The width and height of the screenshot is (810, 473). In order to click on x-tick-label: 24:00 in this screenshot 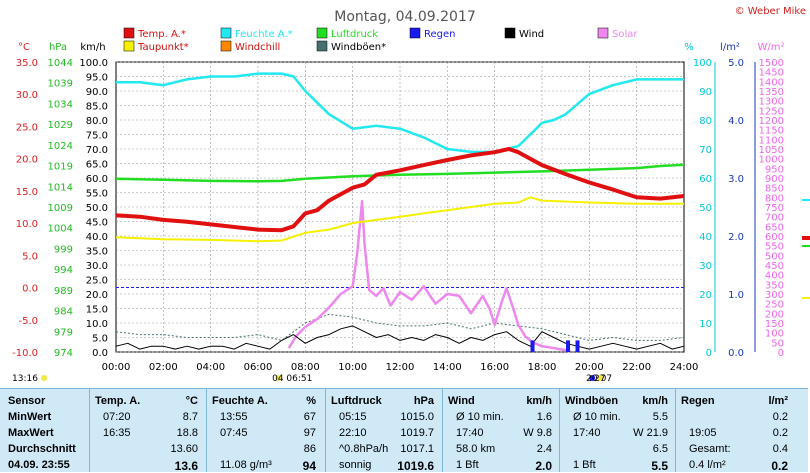, I will do `click(684, 367)`.